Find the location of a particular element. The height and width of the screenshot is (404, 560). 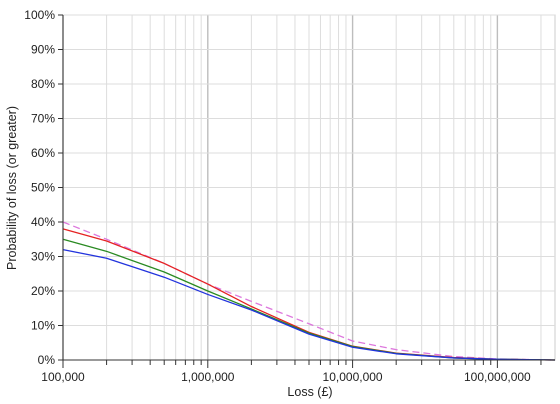

y-tick-label: 60% is located at coordinates (43, 153).